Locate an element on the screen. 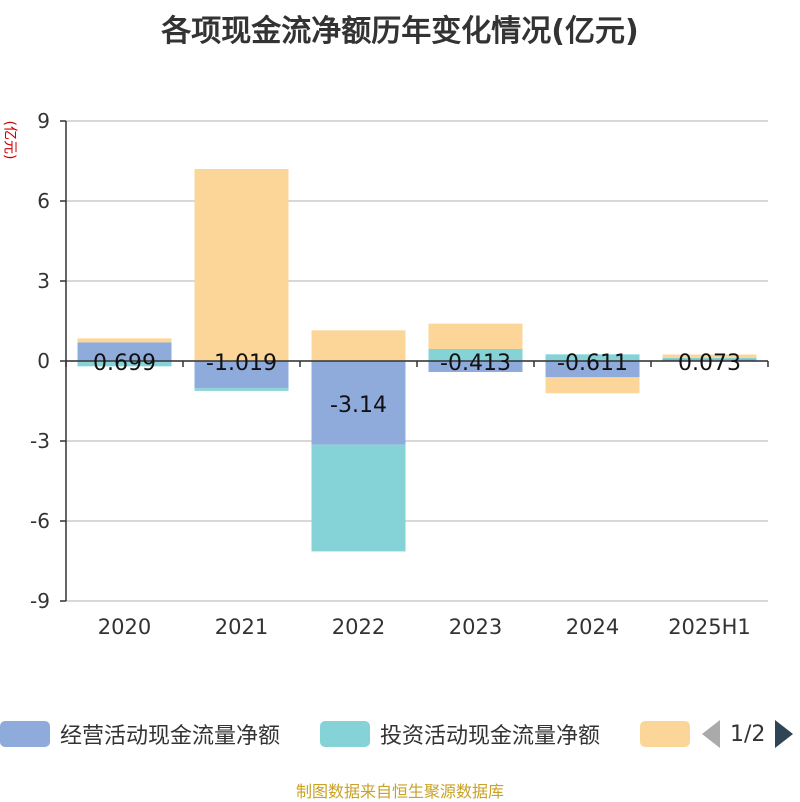  data-label: -3.14 is located at coordinates (358, 405).